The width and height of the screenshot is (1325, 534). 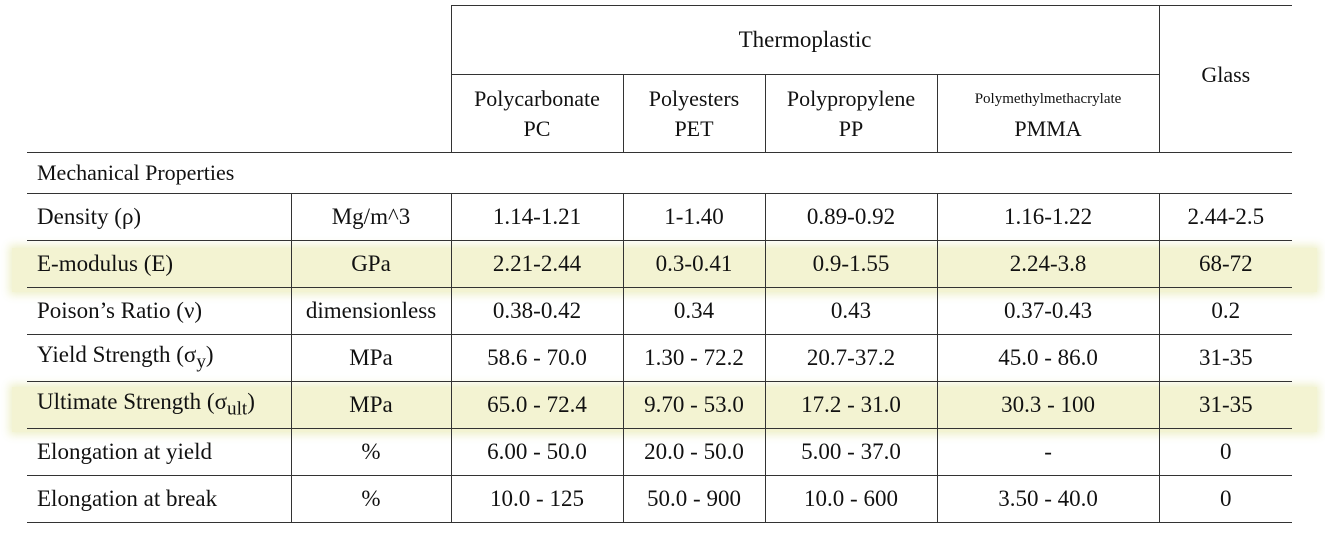 I want to click on property-label: Ultimate Strength (σult), so click(x=159, y=405).